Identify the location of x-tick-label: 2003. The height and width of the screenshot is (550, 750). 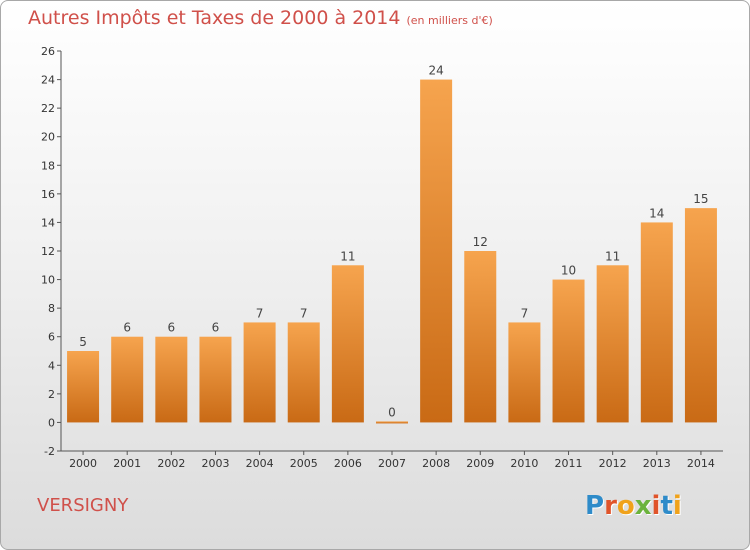
(215, 463).